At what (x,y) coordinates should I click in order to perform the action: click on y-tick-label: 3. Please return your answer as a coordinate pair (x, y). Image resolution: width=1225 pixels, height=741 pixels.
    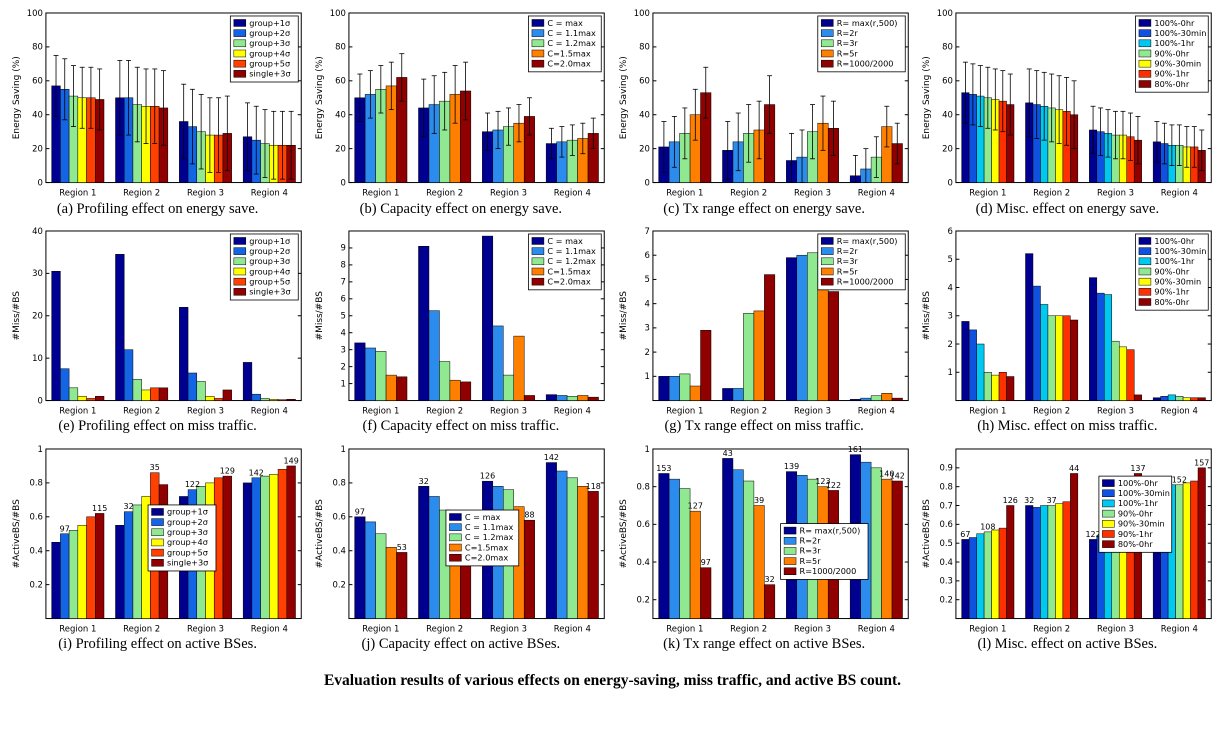
    Looking at the image, I should click on (646, 328).